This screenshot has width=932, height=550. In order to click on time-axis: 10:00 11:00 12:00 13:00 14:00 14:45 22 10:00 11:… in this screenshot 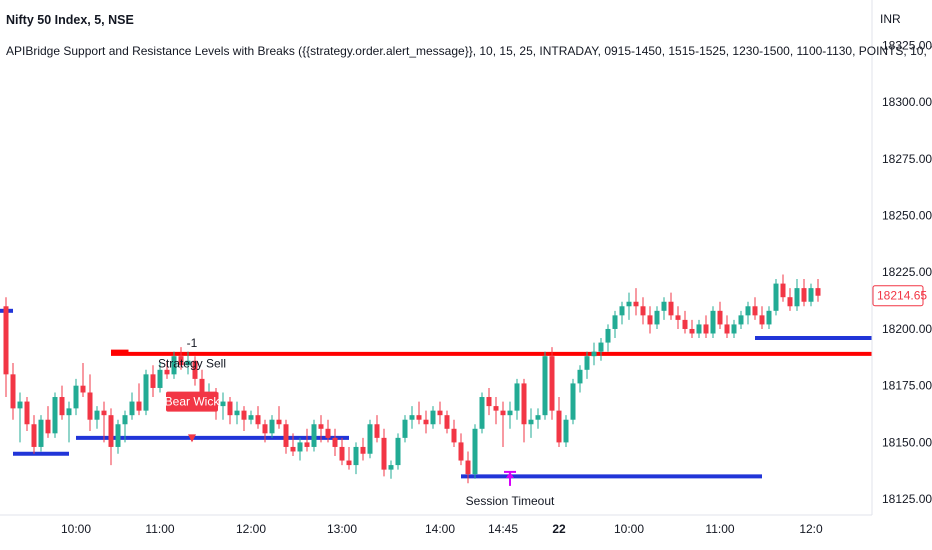, I will do `click(436, 525)`.